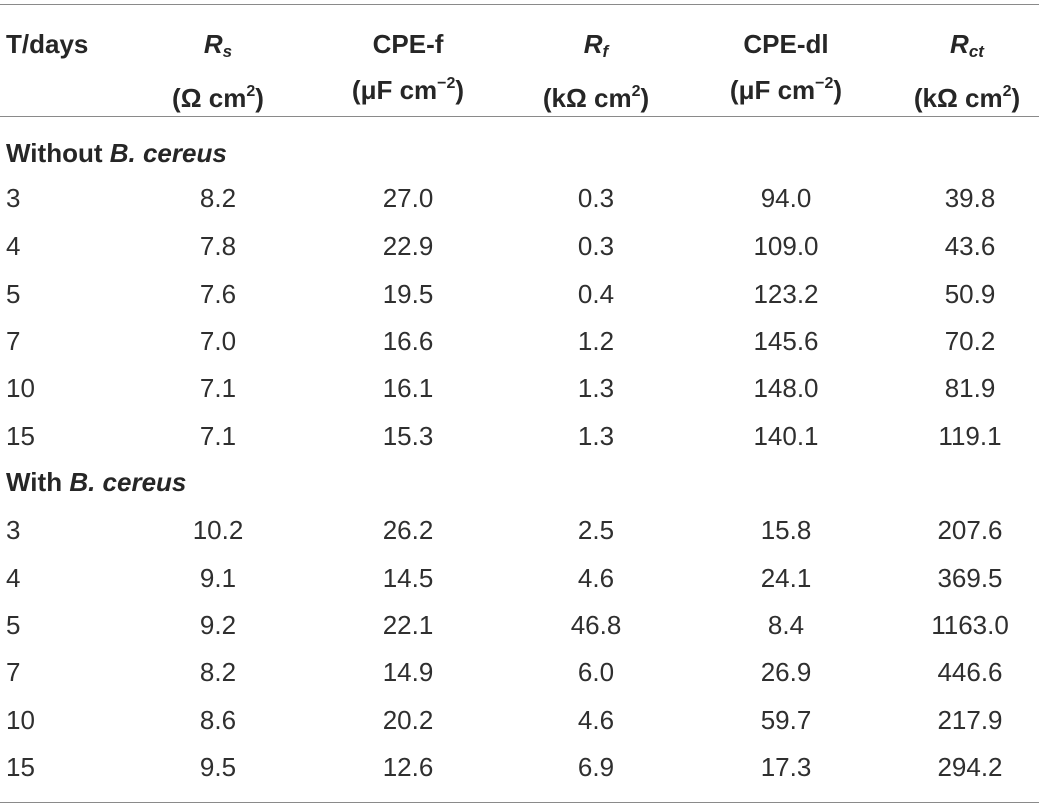 This screenshot has width=1039, height=809. What do you see at coordinates (970, 198) in the screenshot?
I see `cell-rct: 39.8` at bounding box center [970, 198].